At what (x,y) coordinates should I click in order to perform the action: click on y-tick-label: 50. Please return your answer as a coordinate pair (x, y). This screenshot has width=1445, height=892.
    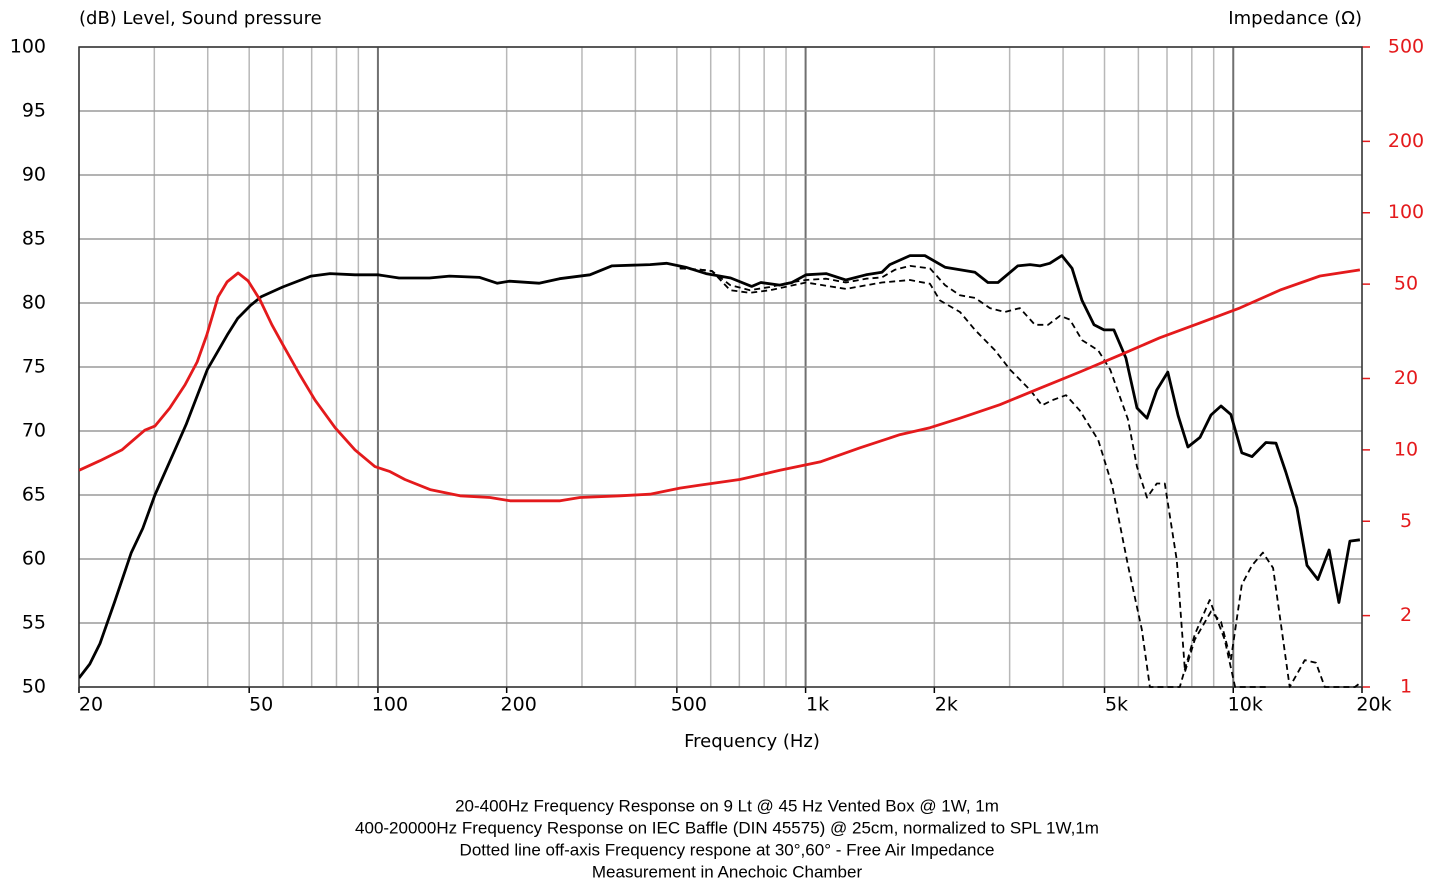
    Looking at the image, I should click on (34, 687).